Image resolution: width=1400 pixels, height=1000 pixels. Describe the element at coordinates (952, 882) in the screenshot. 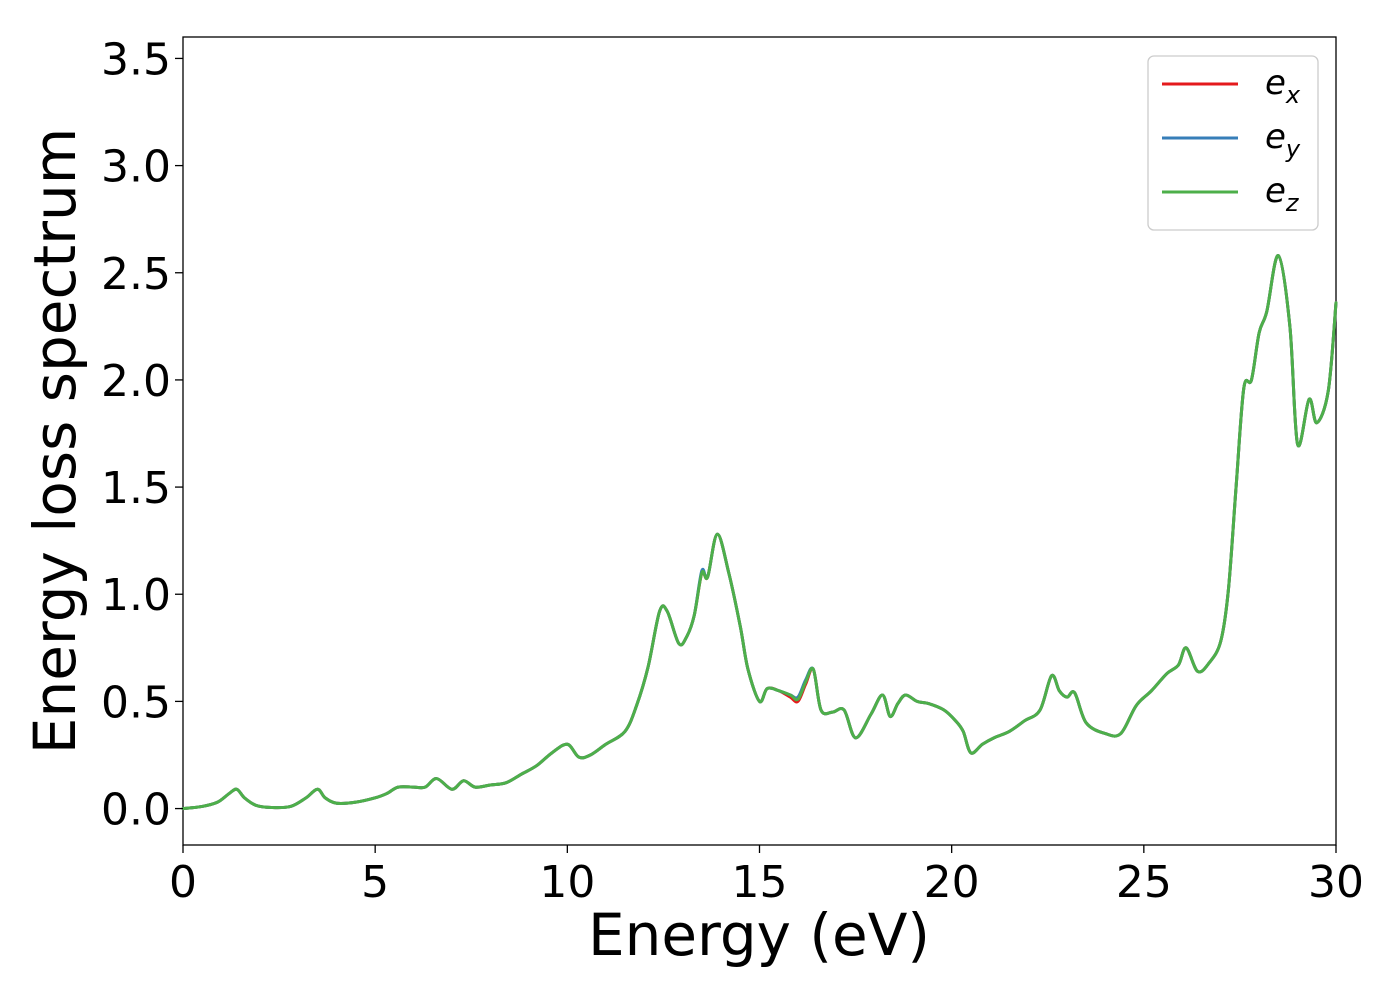

I see `x-tick-label: 20` at that location.